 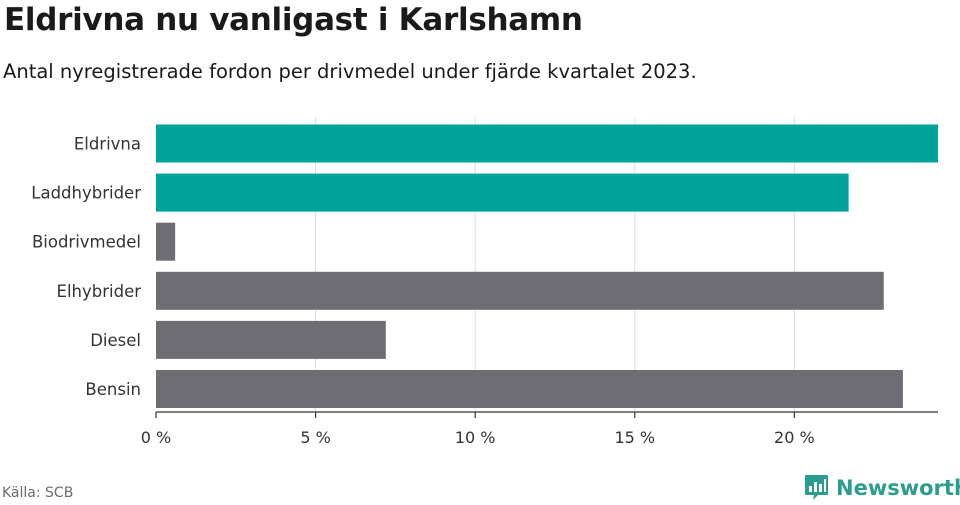 I want to click on x-tick-label-15: 15 %, so click(x=634, y=437).